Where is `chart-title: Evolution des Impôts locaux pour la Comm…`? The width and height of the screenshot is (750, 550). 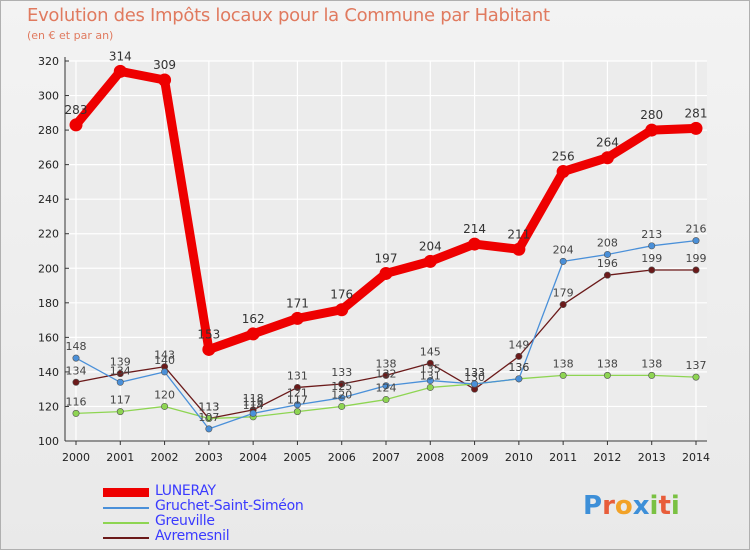
chart-title: Evolution des Impôts locaux pour la Comm… is located at coordinates (288, 15).